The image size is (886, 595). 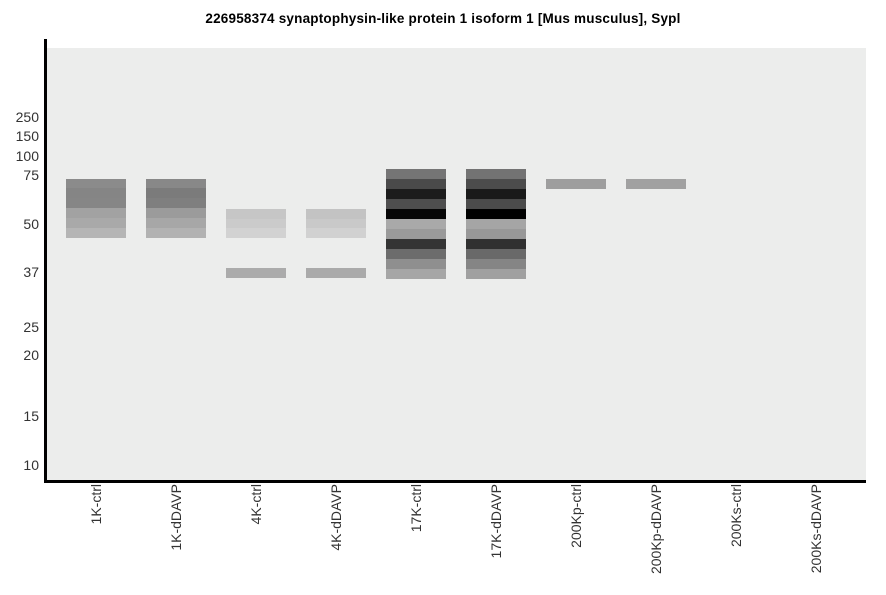 I want to click on x-lane-label-1K-ctrl: 1K-ctrl, so click(x=96, y=504).